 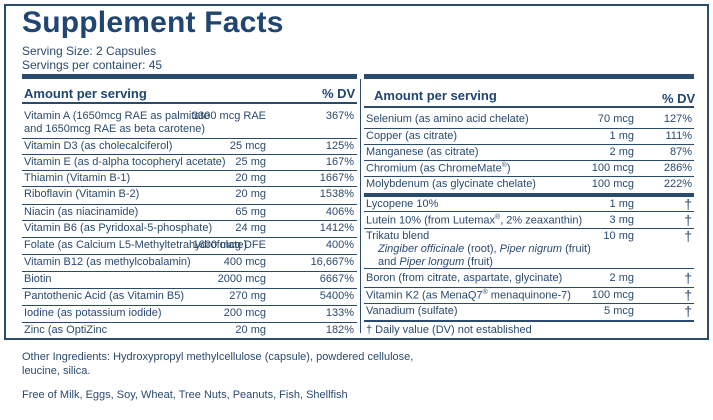 What do you see at coordinates (615, 119) in the screenshot?
I see `nutrient-amount: 70 mcg` at bounding box center [615, 119].